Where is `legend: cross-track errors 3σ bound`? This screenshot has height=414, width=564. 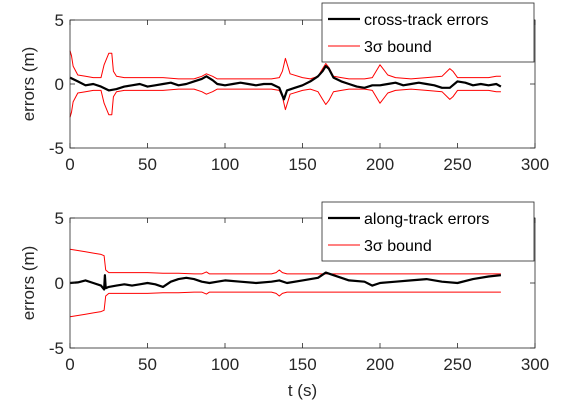 legend: cross-track errors 3σ bound is located at coordinates (428, 32).